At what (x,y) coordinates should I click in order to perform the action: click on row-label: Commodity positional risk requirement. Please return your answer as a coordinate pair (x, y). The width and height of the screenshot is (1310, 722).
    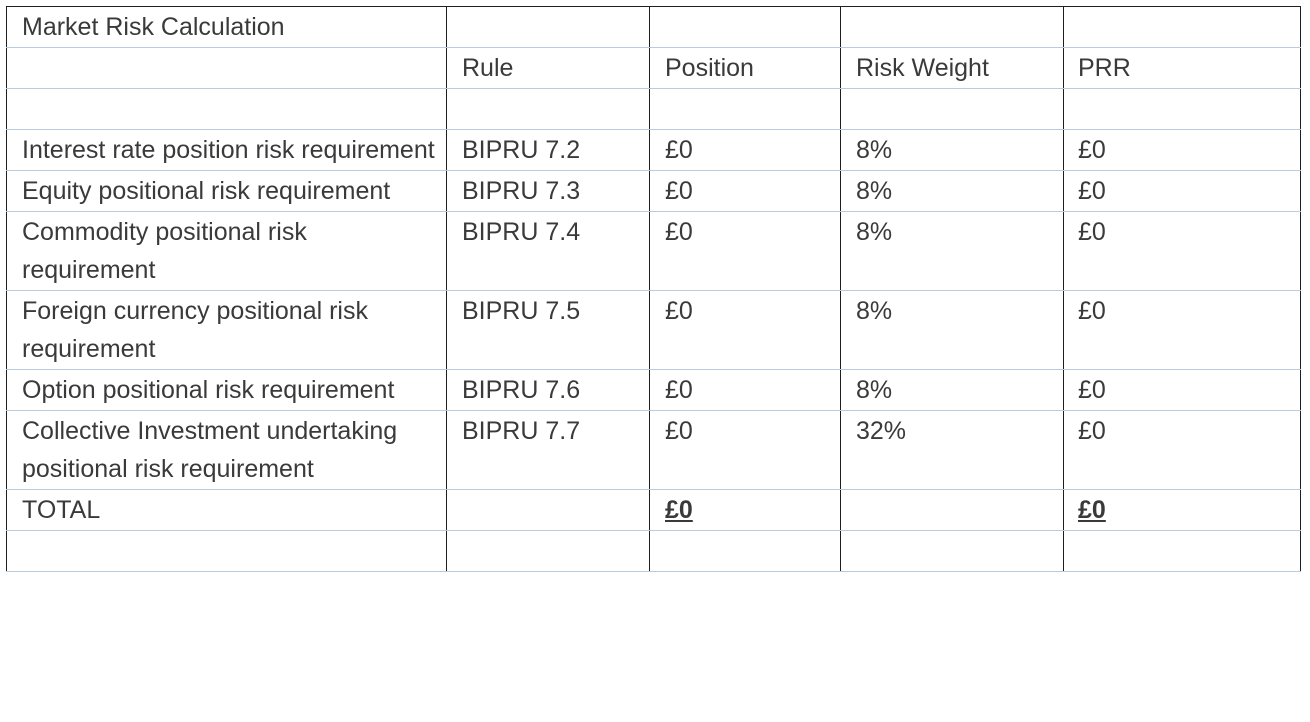
    Looking at the image, I should click on (226, 251).